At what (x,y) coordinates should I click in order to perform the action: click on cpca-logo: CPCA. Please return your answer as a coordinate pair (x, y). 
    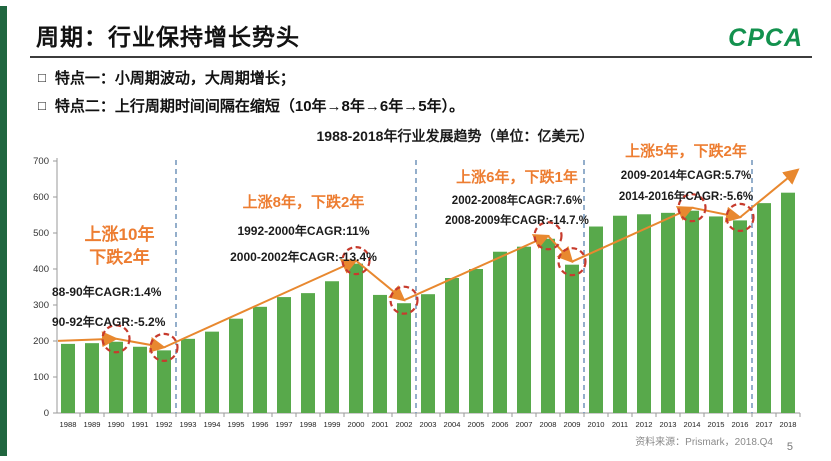
    Looking at the image, I should click on (765, 38).